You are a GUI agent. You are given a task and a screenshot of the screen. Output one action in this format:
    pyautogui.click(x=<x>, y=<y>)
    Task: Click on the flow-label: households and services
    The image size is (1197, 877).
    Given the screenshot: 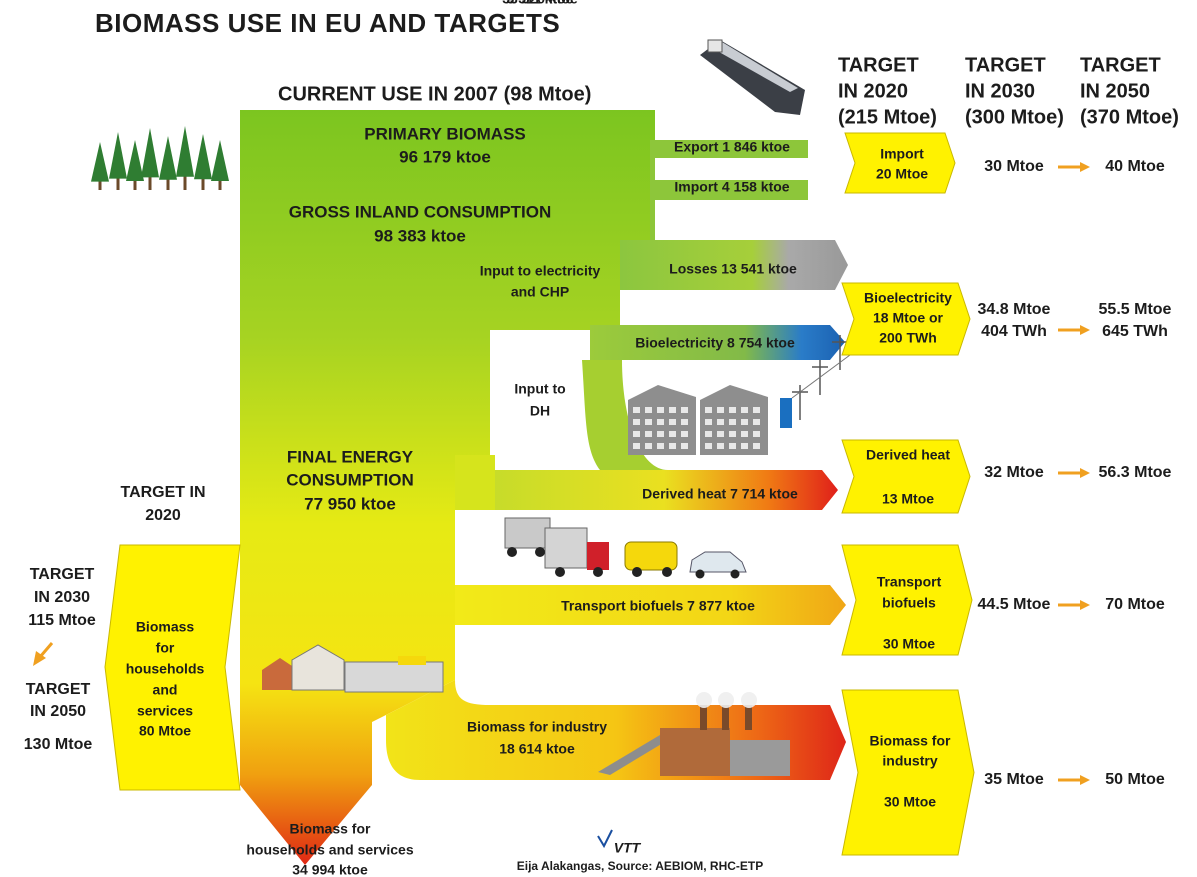 What is the action you would take?
    pyautogui.click(x=329, y=850)
    